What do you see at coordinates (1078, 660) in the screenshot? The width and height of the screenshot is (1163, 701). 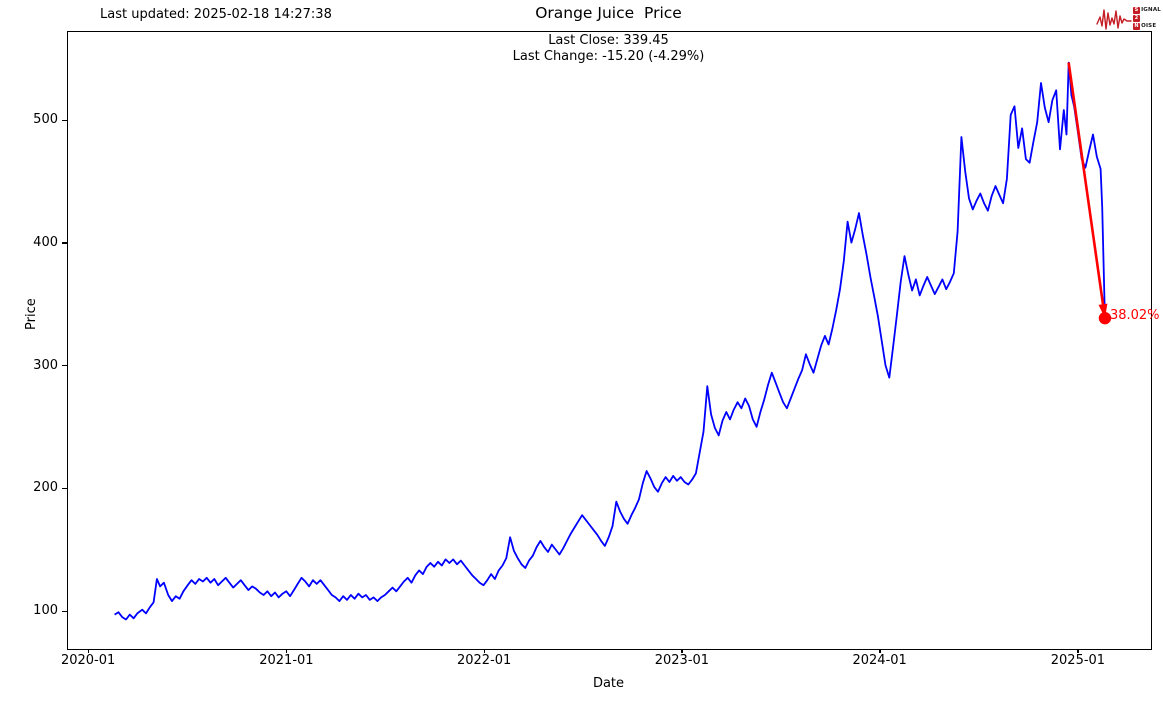 I see `x-tick-label: 2025-01` at bounding box center [1078, 660].